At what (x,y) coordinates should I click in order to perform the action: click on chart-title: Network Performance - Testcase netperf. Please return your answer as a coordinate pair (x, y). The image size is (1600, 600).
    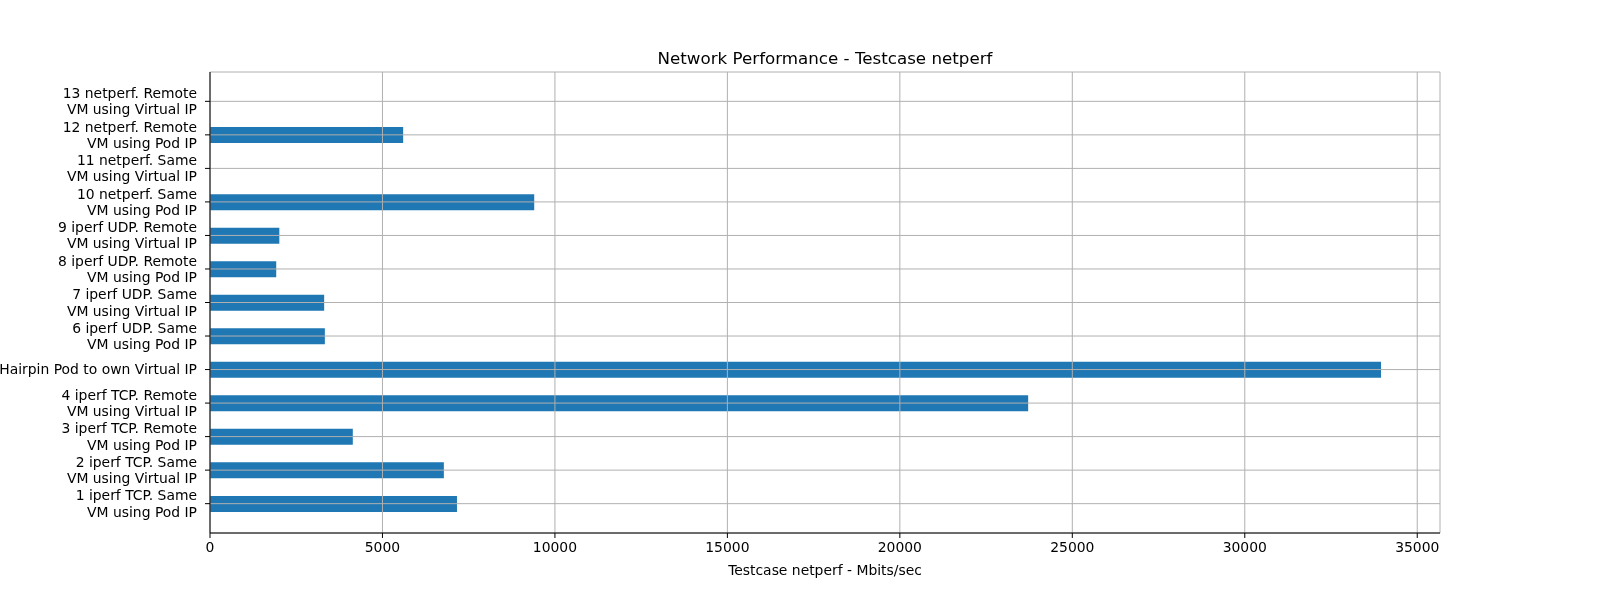
    Looking at the image, I should click on (825, 58).